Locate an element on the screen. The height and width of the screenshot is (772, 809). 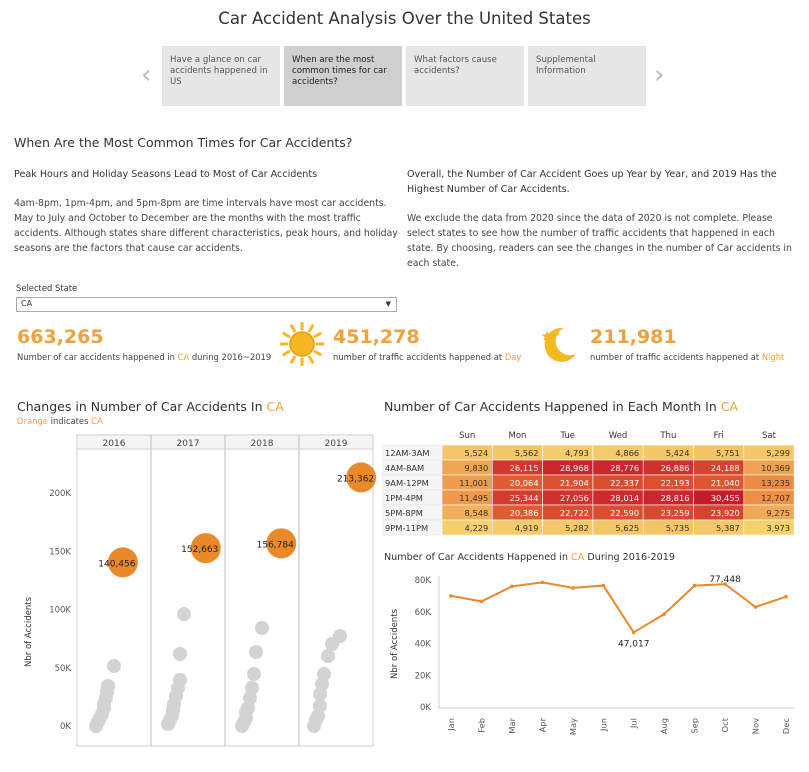
heatmap-cell-value: 3,973 is located at coordinates (778, 528).